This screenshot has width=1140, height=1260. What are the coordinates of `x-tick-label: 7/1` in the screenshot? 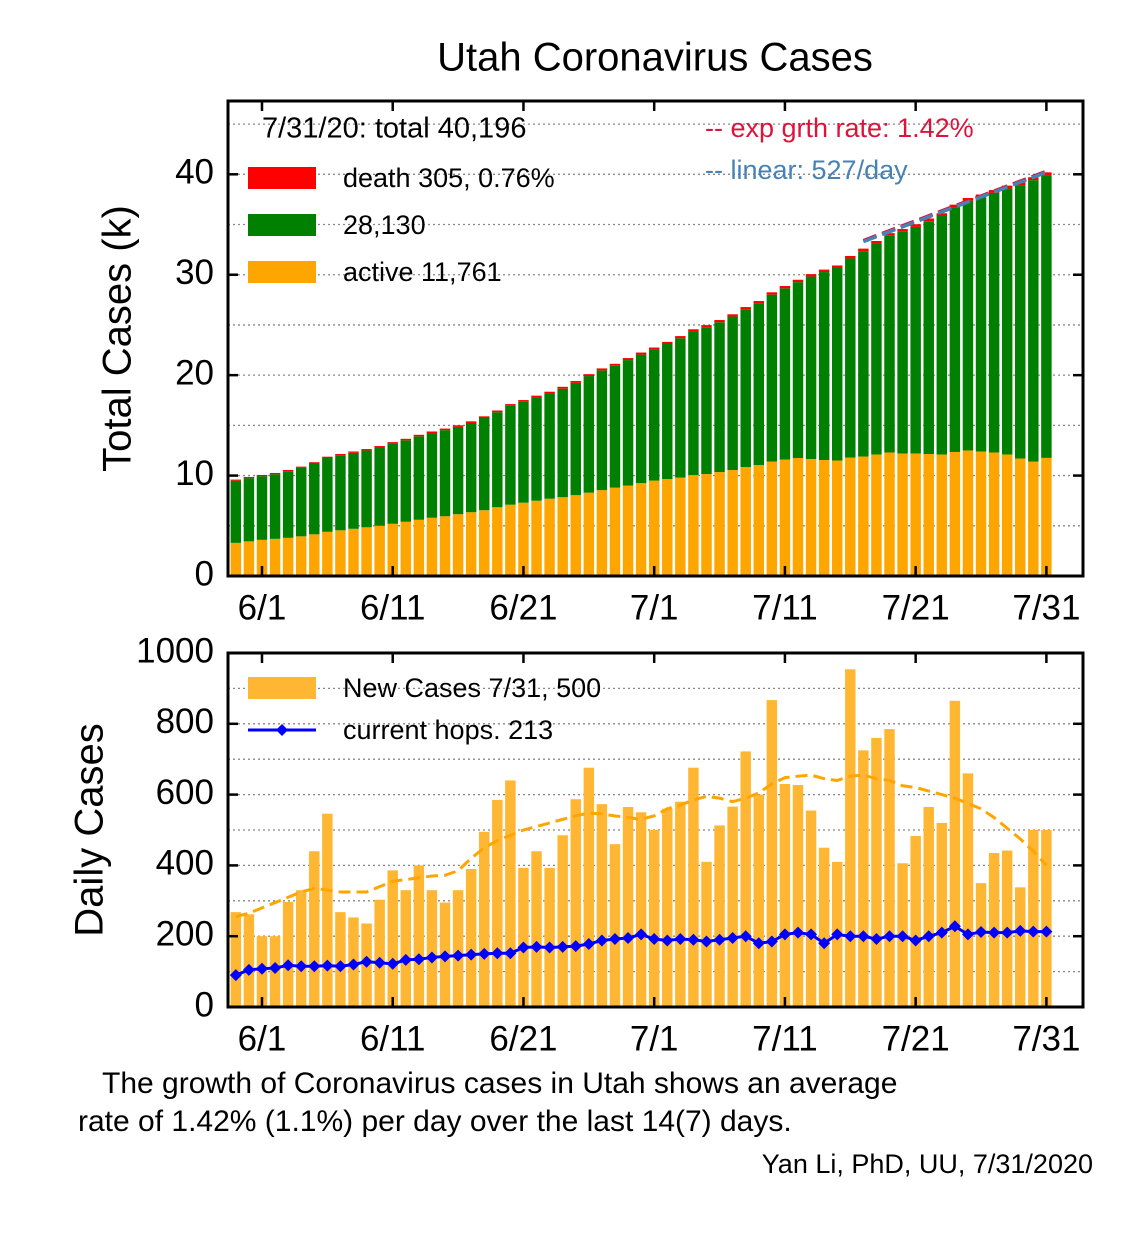 It's located at (654, 1038).